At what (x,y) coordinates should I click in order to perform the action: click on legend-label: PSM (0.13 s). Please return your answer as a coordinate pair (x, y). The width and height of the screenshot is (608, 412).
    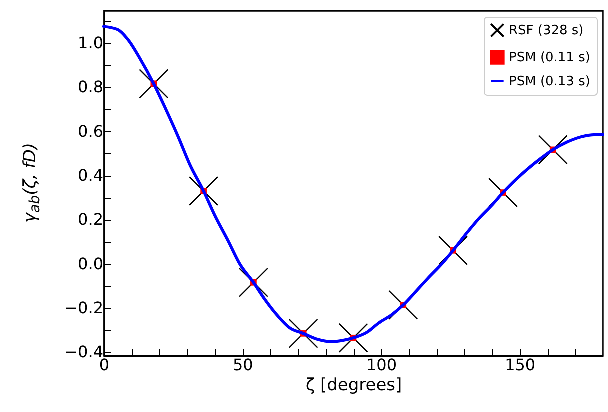
    Looking at the image, I should click on (549, 82).